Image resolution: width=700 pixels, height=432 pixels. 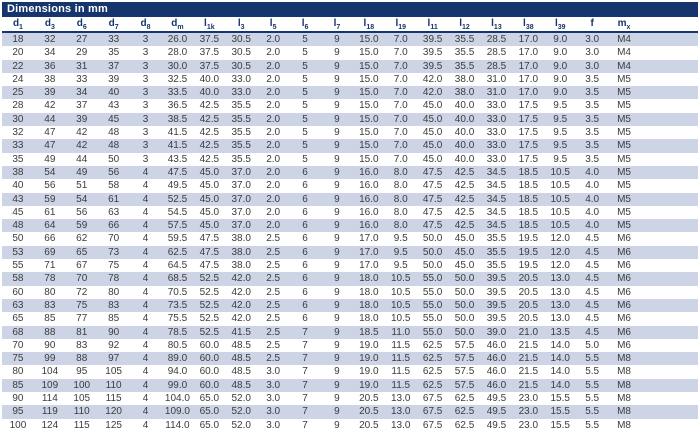 What do you see at coordinates (624, 372) in the screenshot?
I see `cell-mx: M8` at bounding box center [624, 372].